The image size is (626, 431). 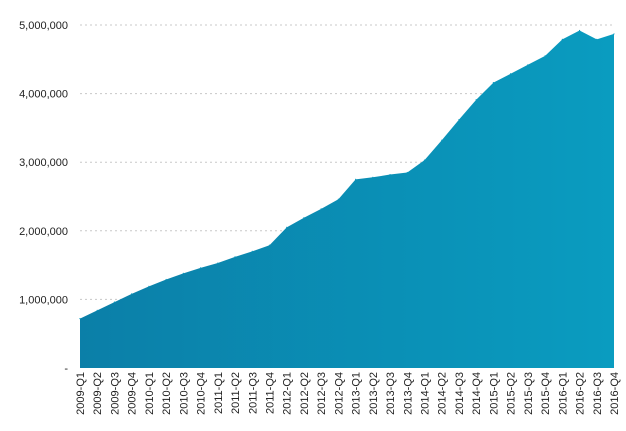 What do you see at coordinates (357, 393) in the screenshot?
I see `x-tick-label: 2013-Q1` at bounding box center [357, 393].